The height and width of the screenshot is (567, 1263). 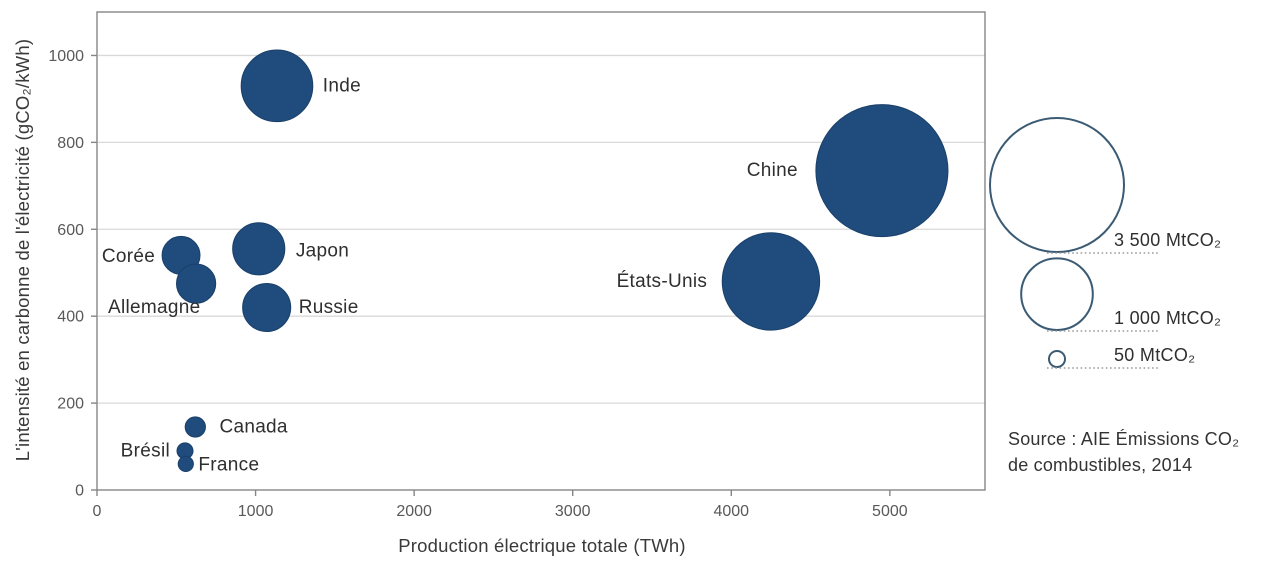 I want to click on x-tick-label-0: 0, so click(x=97, y=511).